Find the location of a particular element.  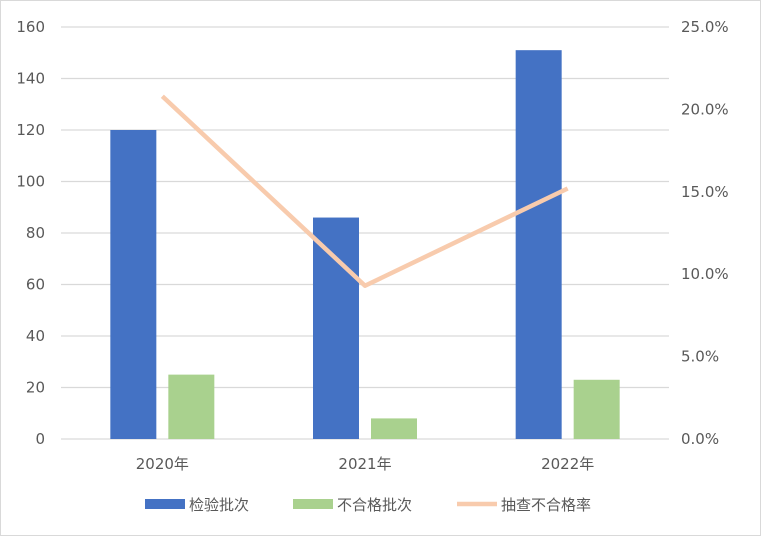

y2-tick-label: 20.0% is located at coordinates (705, 109).